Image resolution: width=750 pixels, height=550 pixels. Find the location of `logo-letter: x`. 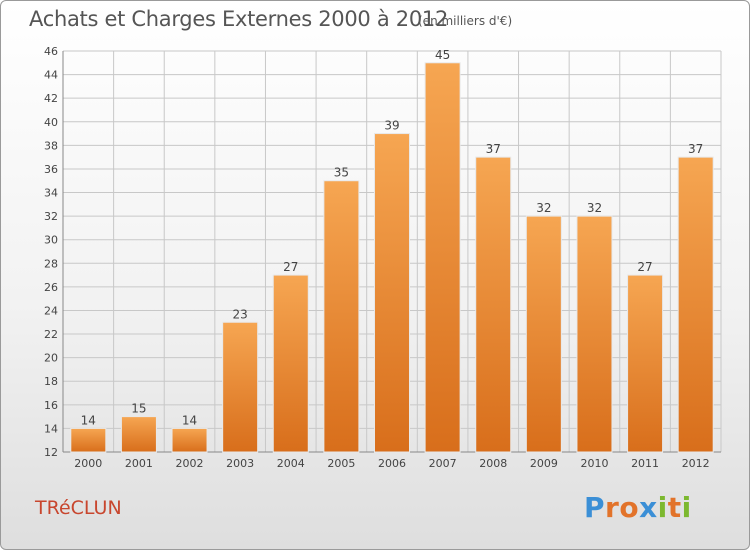

logo-letter: x is located at coordinates (648, 507).